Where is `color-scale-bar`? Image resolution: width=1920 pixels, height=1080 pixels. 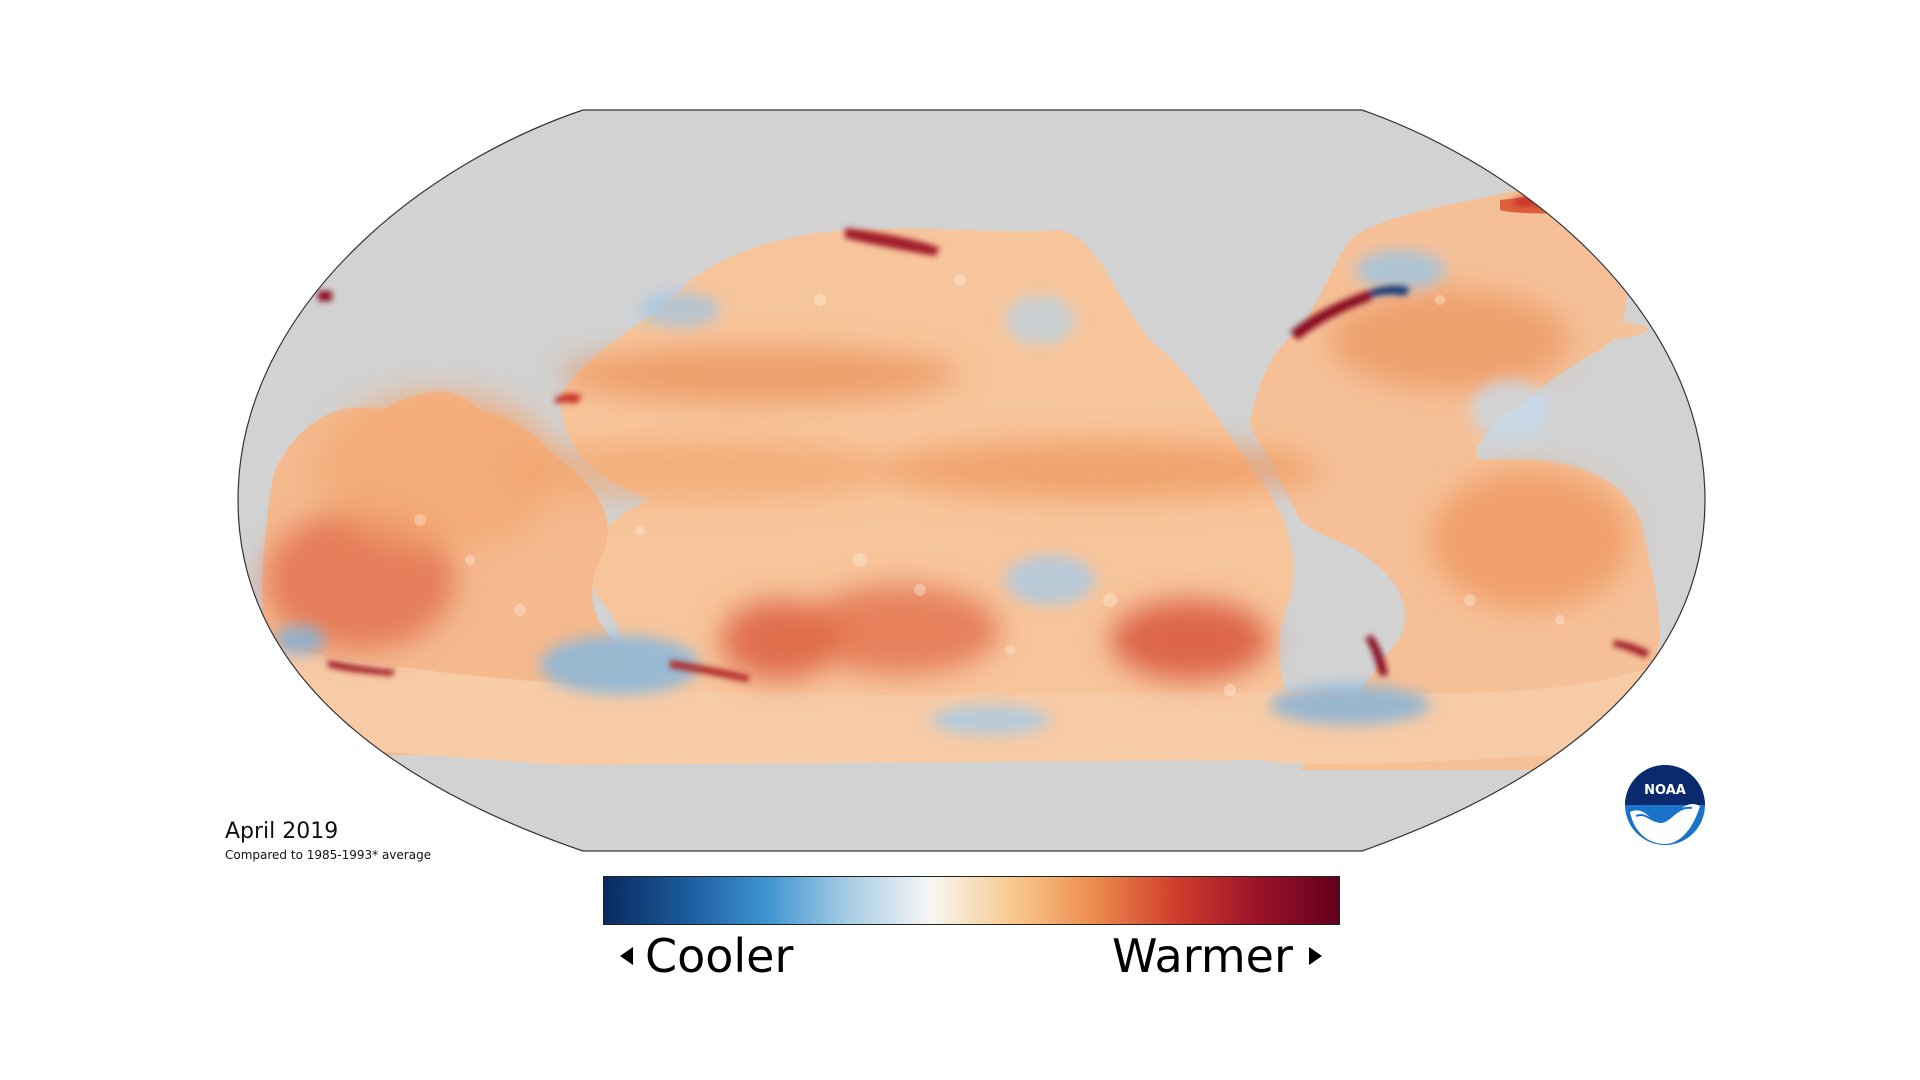
color-scale-bar is located at coordinates (971, 900).